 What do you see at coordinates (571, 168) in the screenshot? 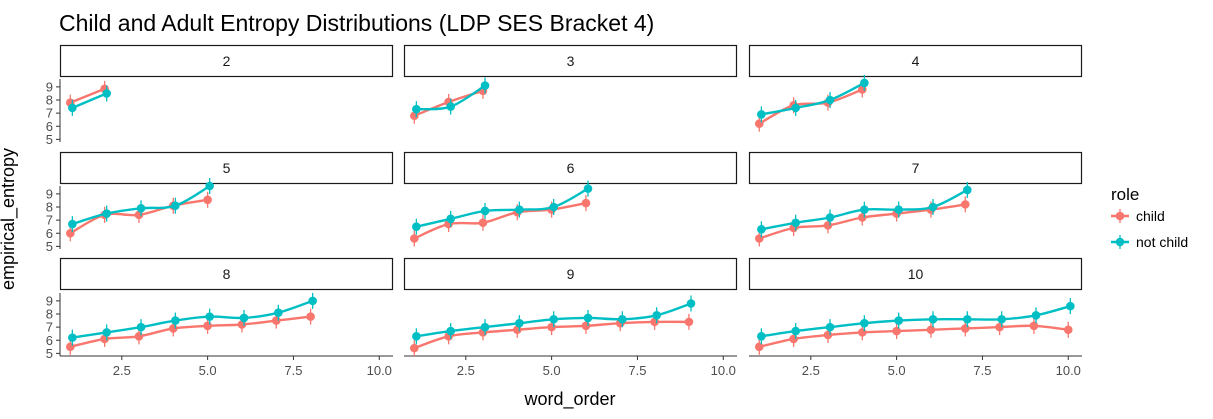
I see `facet-strip-label: 6` at bounding box center [571, 168].